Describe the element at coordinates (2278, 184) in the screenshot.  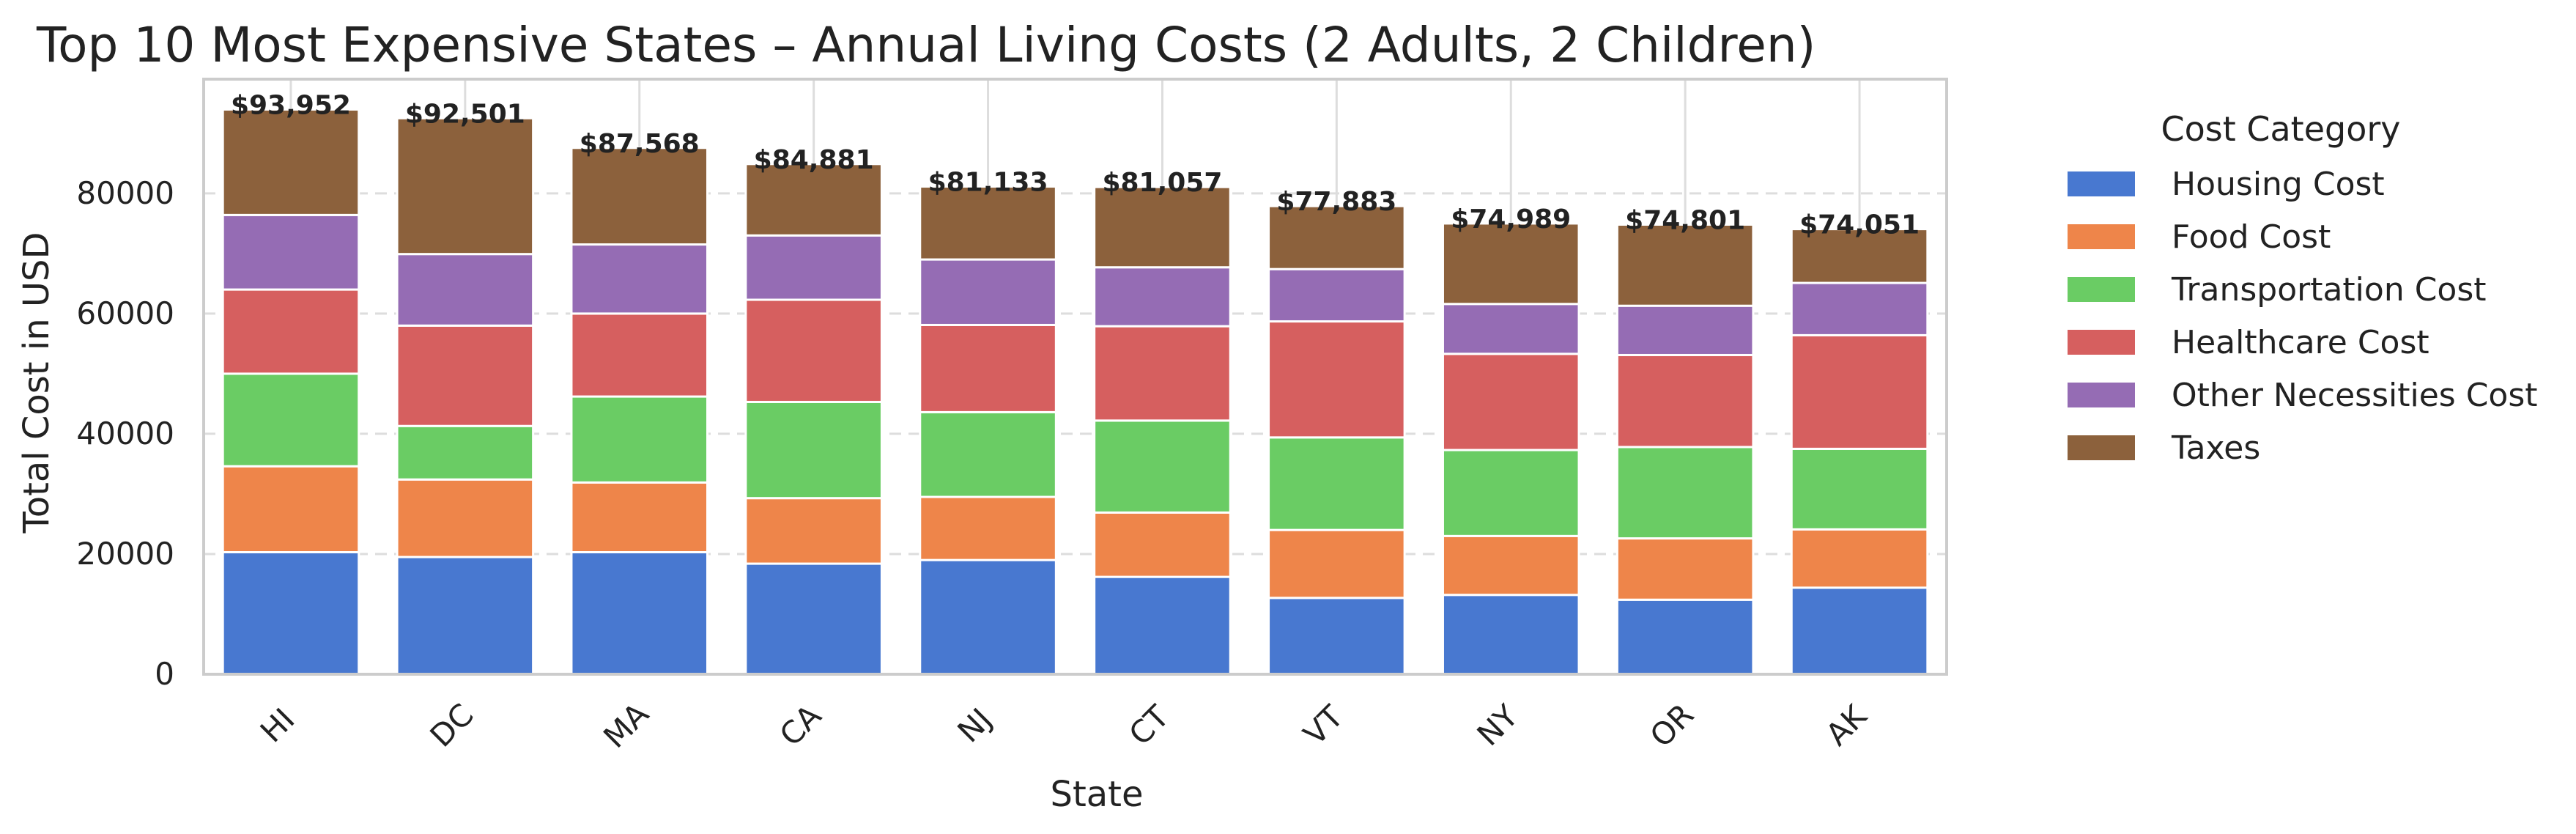
I see `legend-label: Housing Cost` at that location.